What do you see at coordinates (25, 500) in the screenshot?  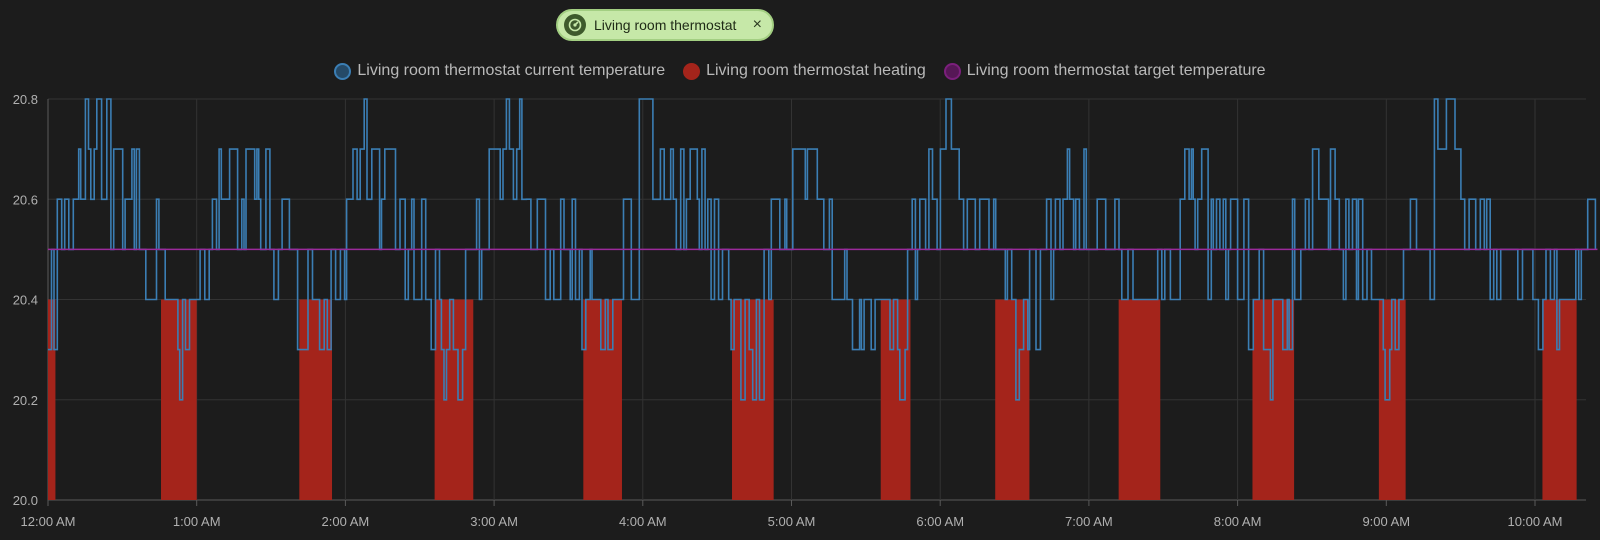 I see `y-tick-label: 20.0` at bounding box center [25, 500].